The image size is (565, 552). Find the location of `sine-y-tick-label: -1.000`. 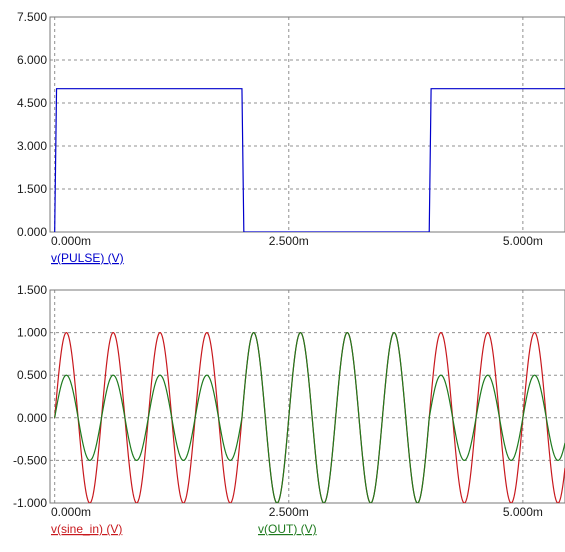

sine-y-tick-label: -1.000 is located at coordinates (30, 503).